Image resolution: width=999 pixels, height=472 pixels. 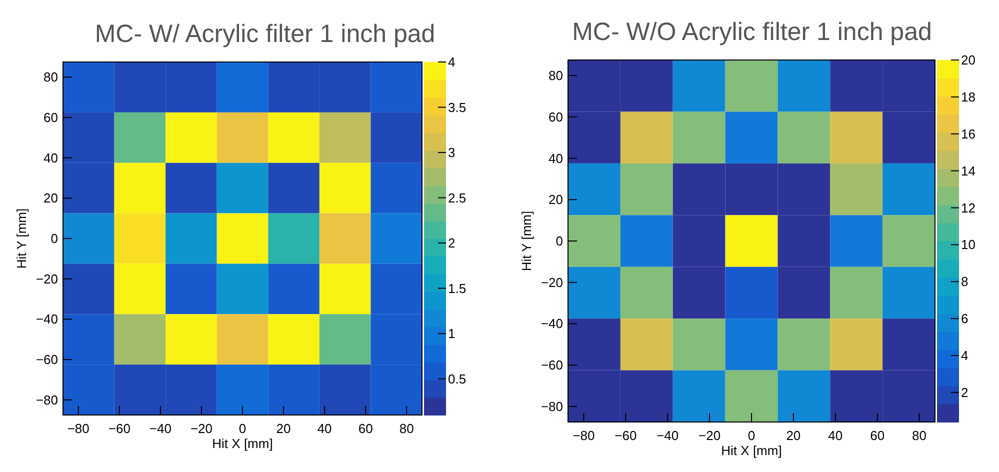 What do you see at coordinates (968, 96) in the screenshot?
I see `color-bar-label: 18` at bounding box center [968, 96].